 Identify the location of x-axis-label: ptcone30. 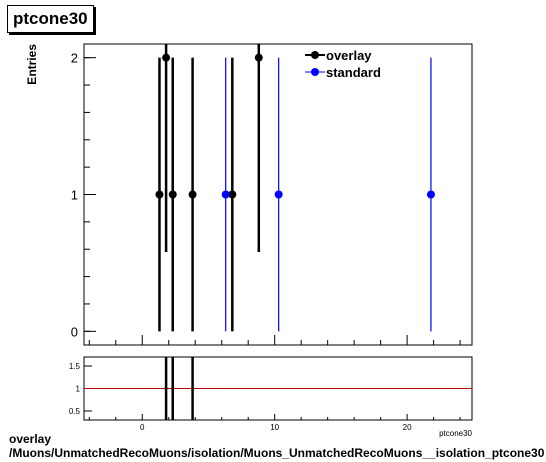
(455, 433).